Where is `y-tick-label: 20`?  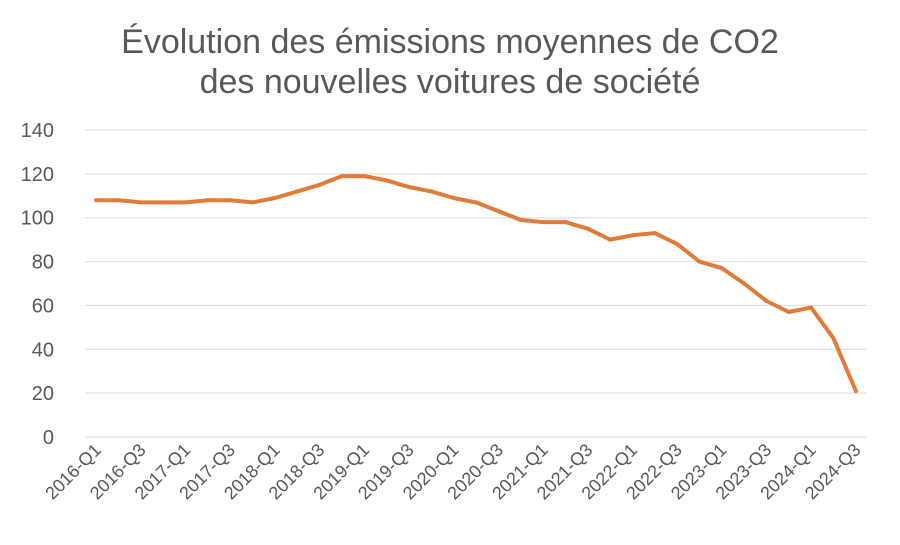 y-tick-label: 20 is located at coordinates (43, 394).